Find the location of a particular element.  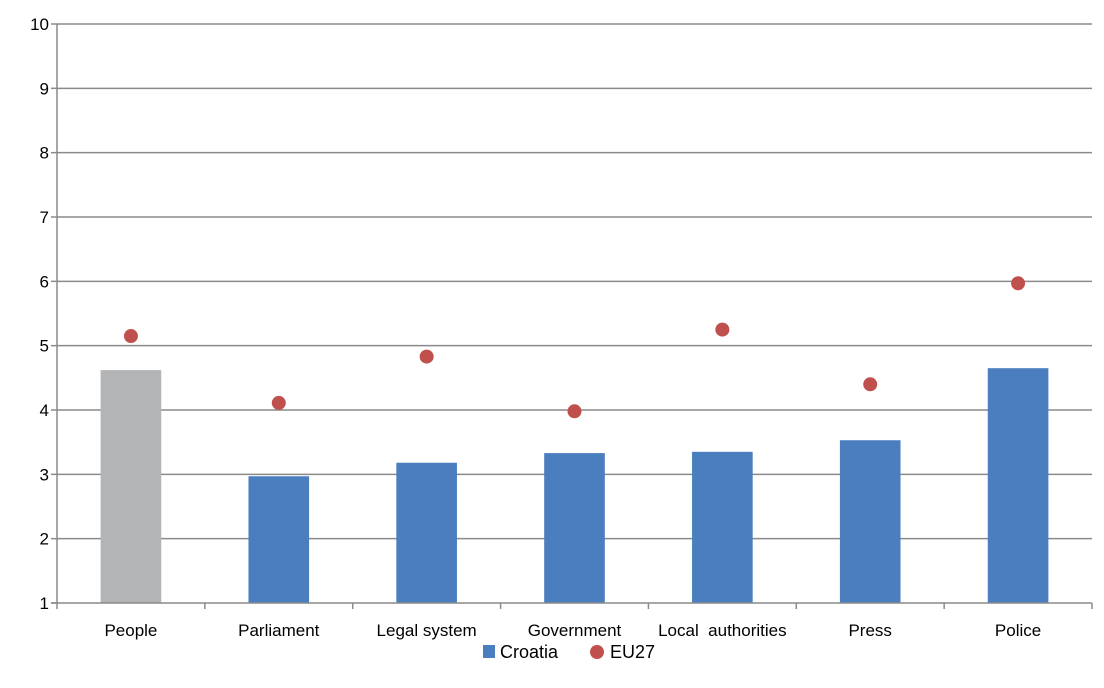

x-tick-label: Government is located at coordinates (575, 630).